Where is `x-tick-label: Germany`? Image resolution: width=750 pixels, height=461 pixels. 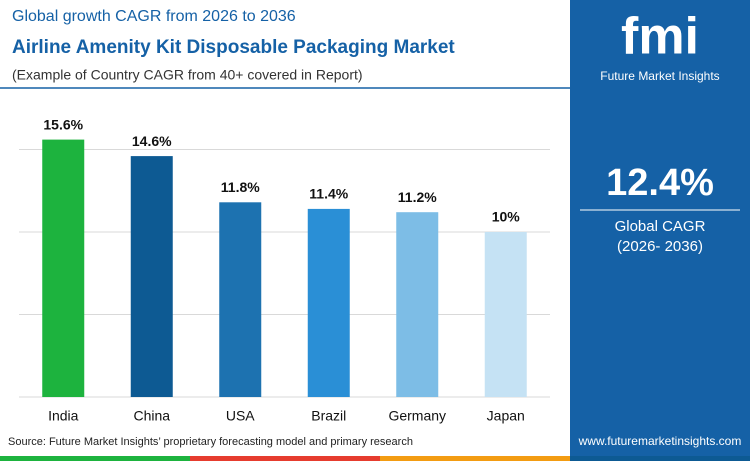
x-tick-label: Germany is located at coordinates (417, 416).